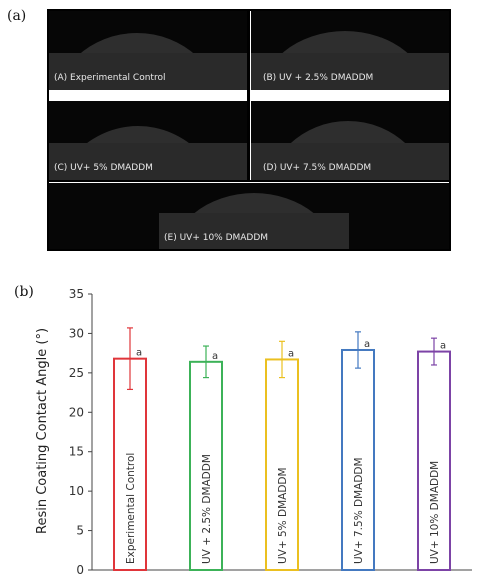  I want to click on category-label: UV+ 5% DMADDM, so click(283, 515).